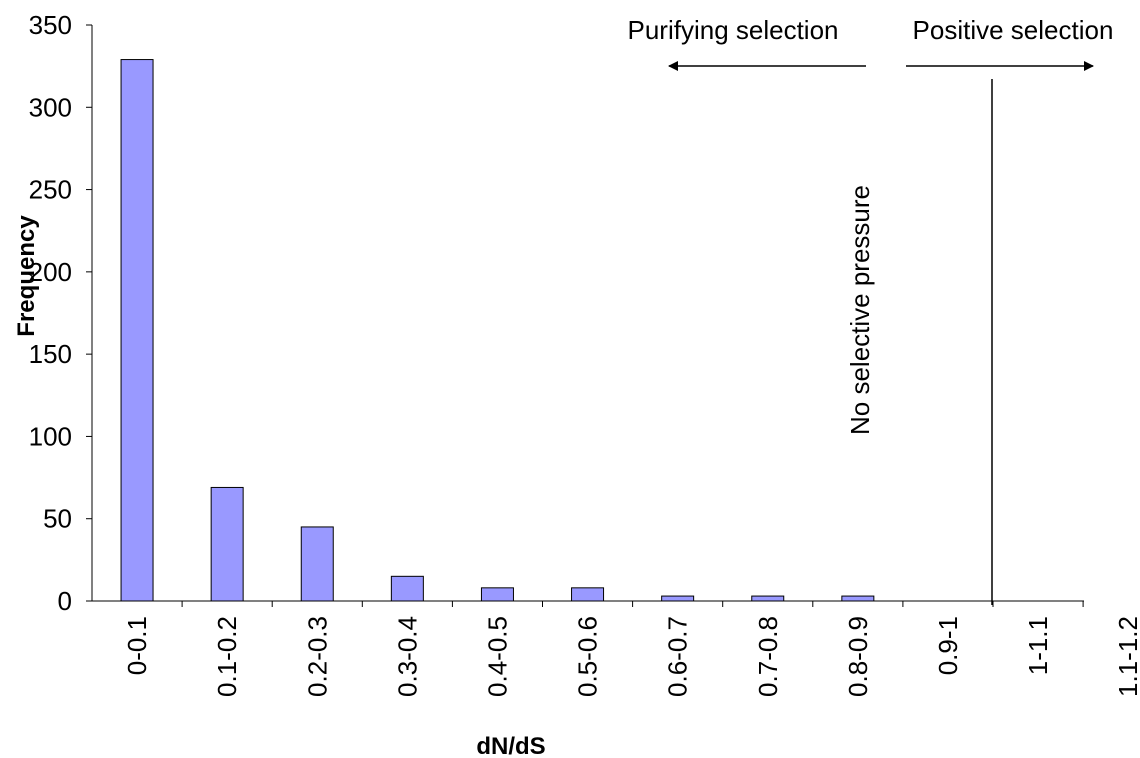 The width and height of the screenshot is (1140, 758). Describe the element at coordinates (50, 436) in the screenshot. I see `y-tick-label: 100` at that location.